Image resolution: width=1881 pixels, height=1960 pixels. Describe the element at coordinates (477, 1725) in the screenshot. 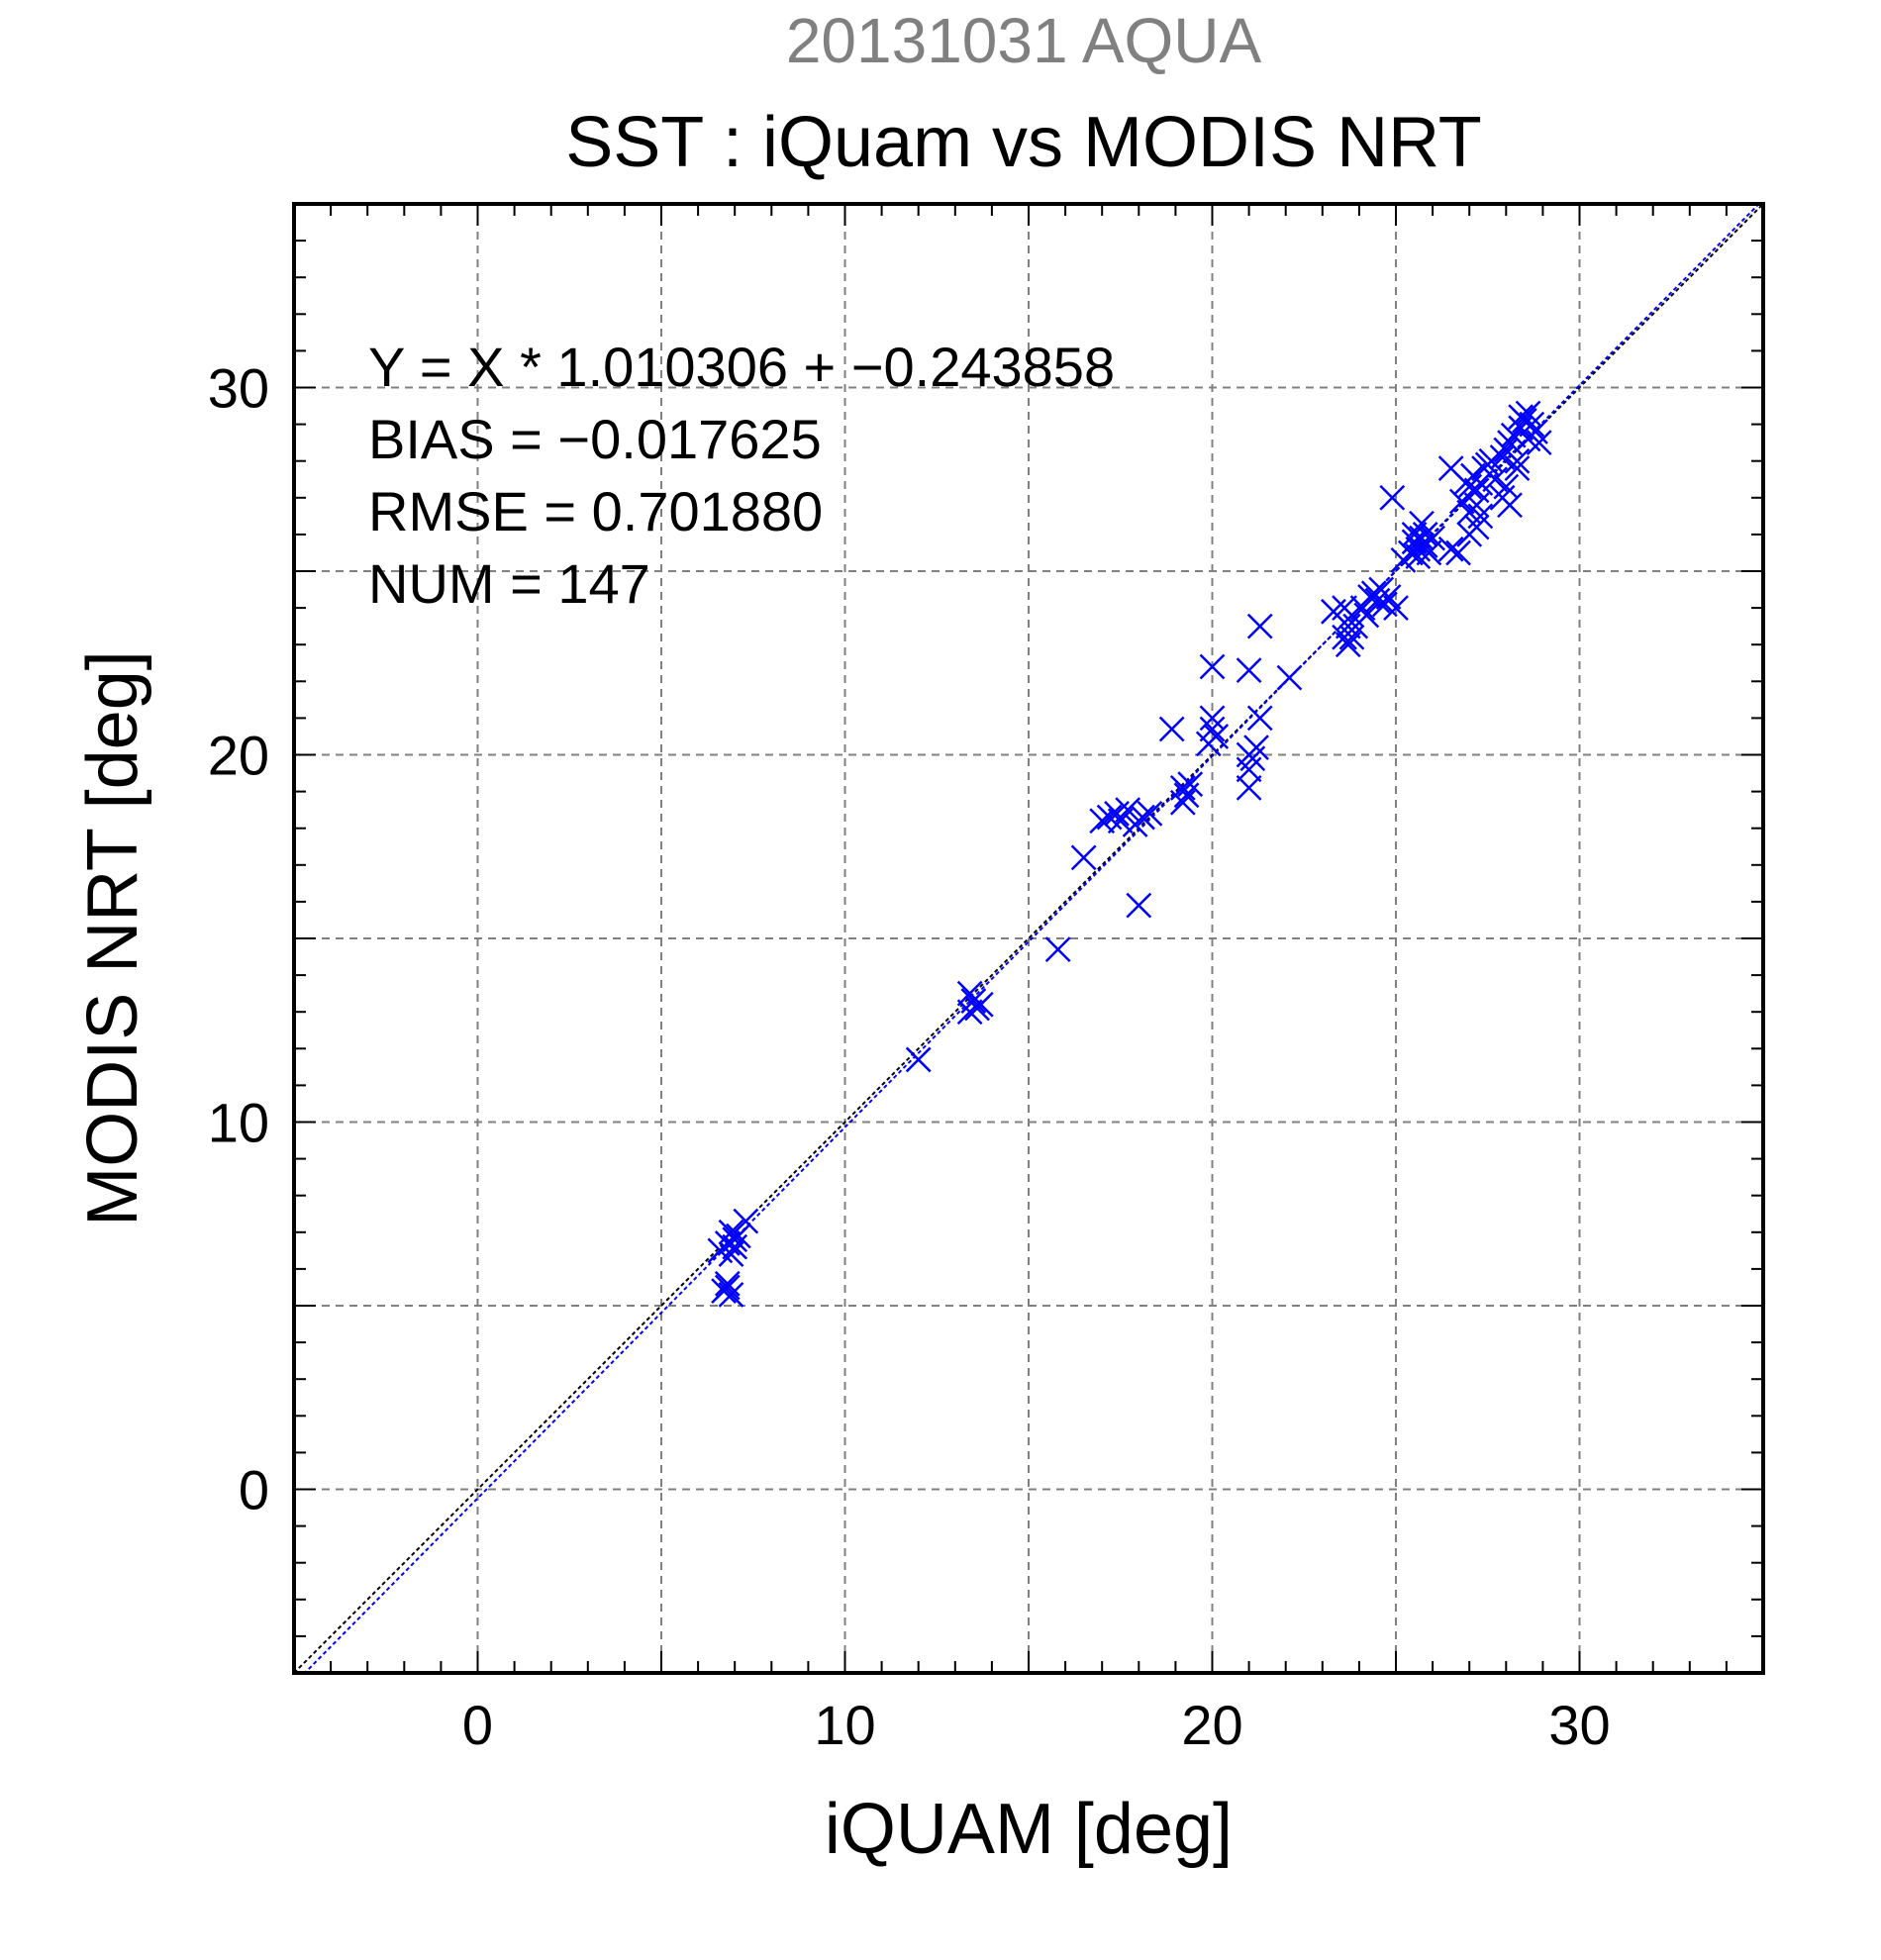

I see `x-tick-label: 0` at that location.